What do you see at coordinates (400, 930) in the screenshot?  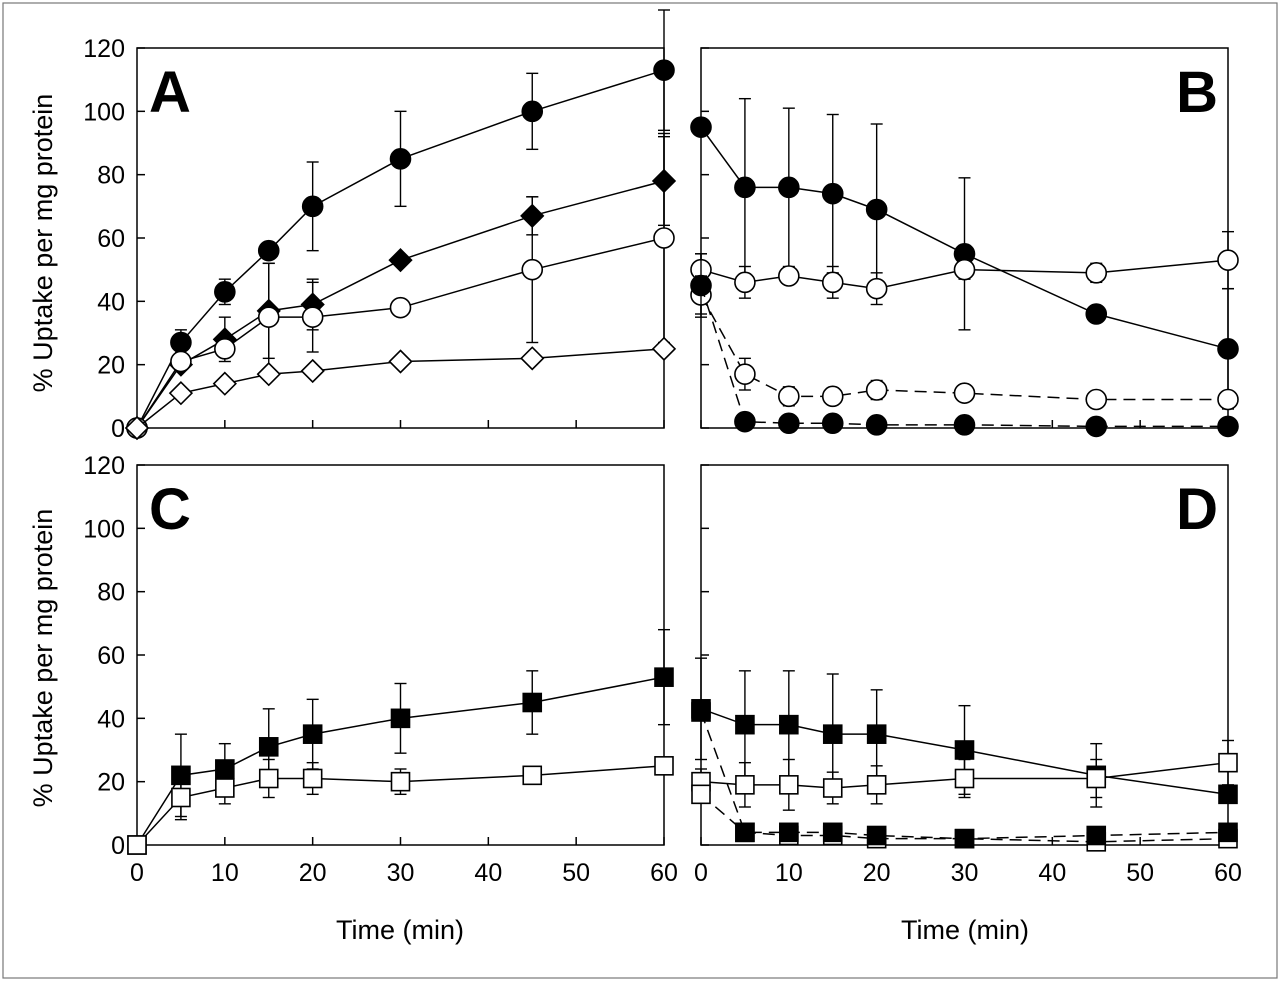 I see `x-axis-title-left: Time (min)` at bounding box center [400, 930].